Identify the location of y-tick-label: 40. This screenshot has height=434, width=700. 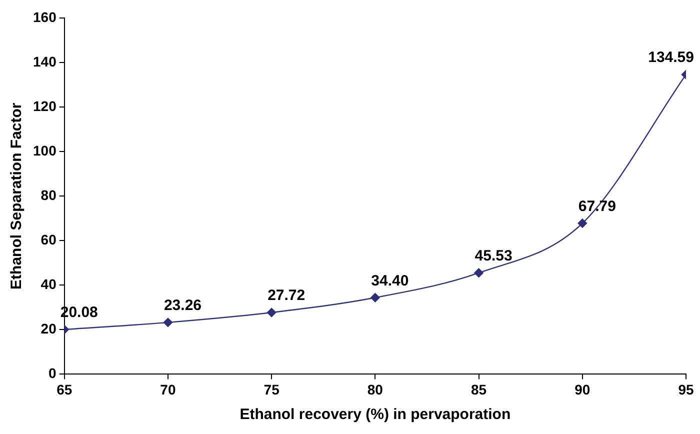
(48, 284).